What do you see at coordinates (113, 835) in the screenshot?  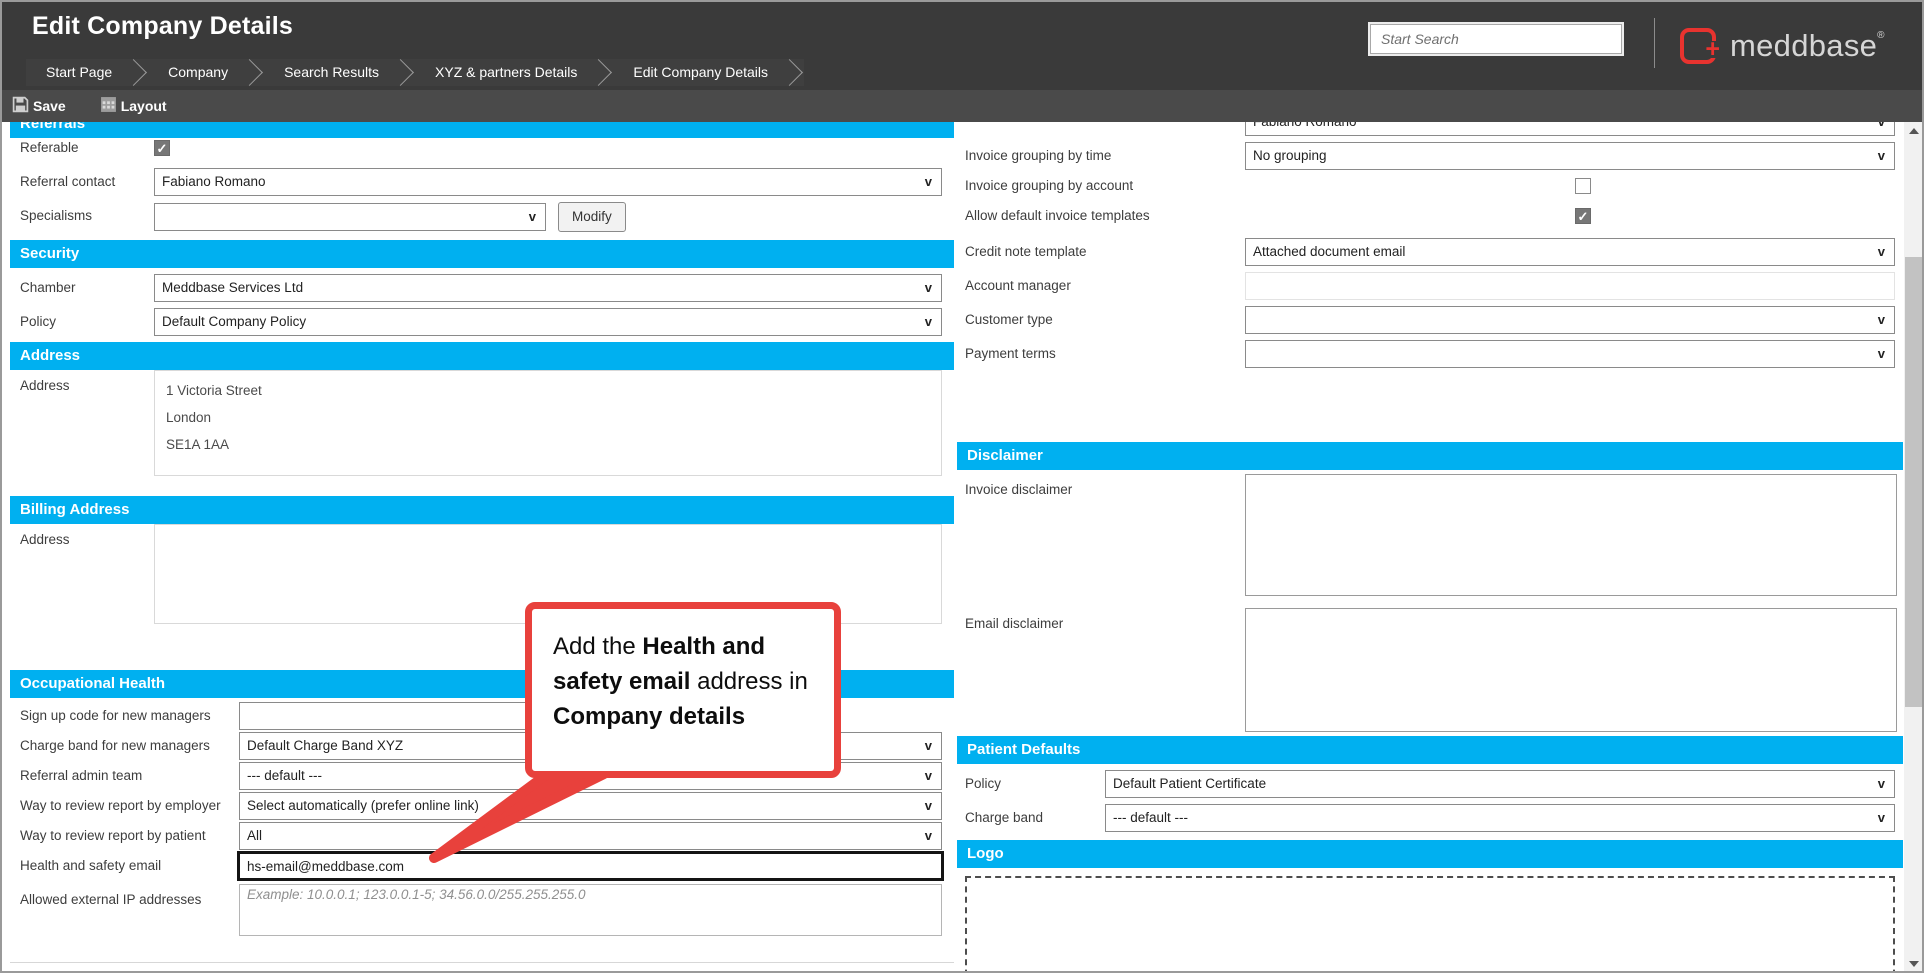 I see `review-patient-label: Way to review report by patient` at bounding box center [113, 835].